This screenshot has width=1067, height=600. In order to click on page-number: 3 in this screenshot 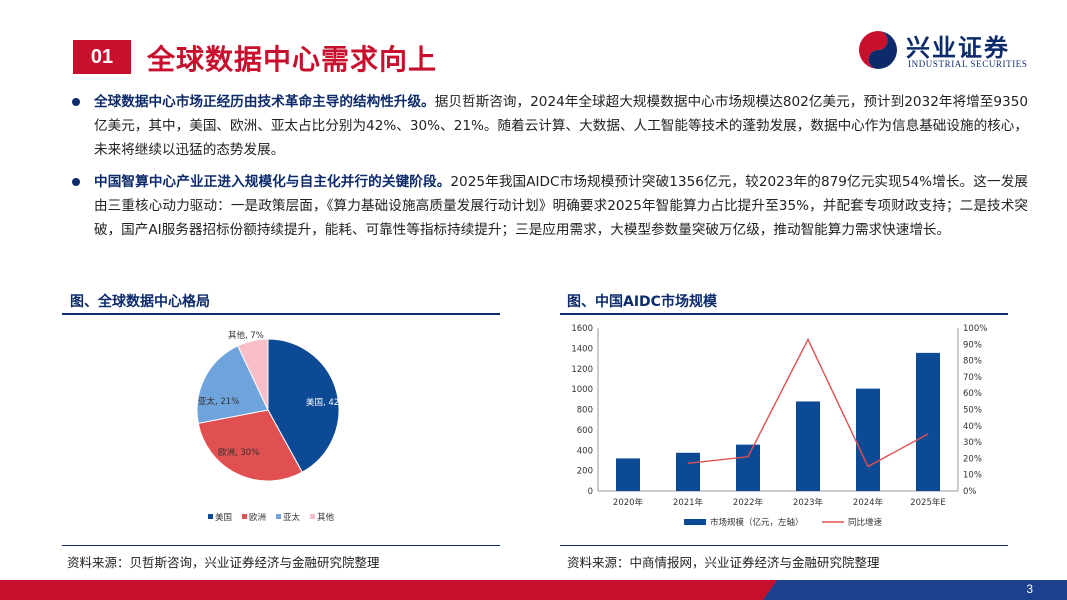, I will do `click(1029, 589)`.